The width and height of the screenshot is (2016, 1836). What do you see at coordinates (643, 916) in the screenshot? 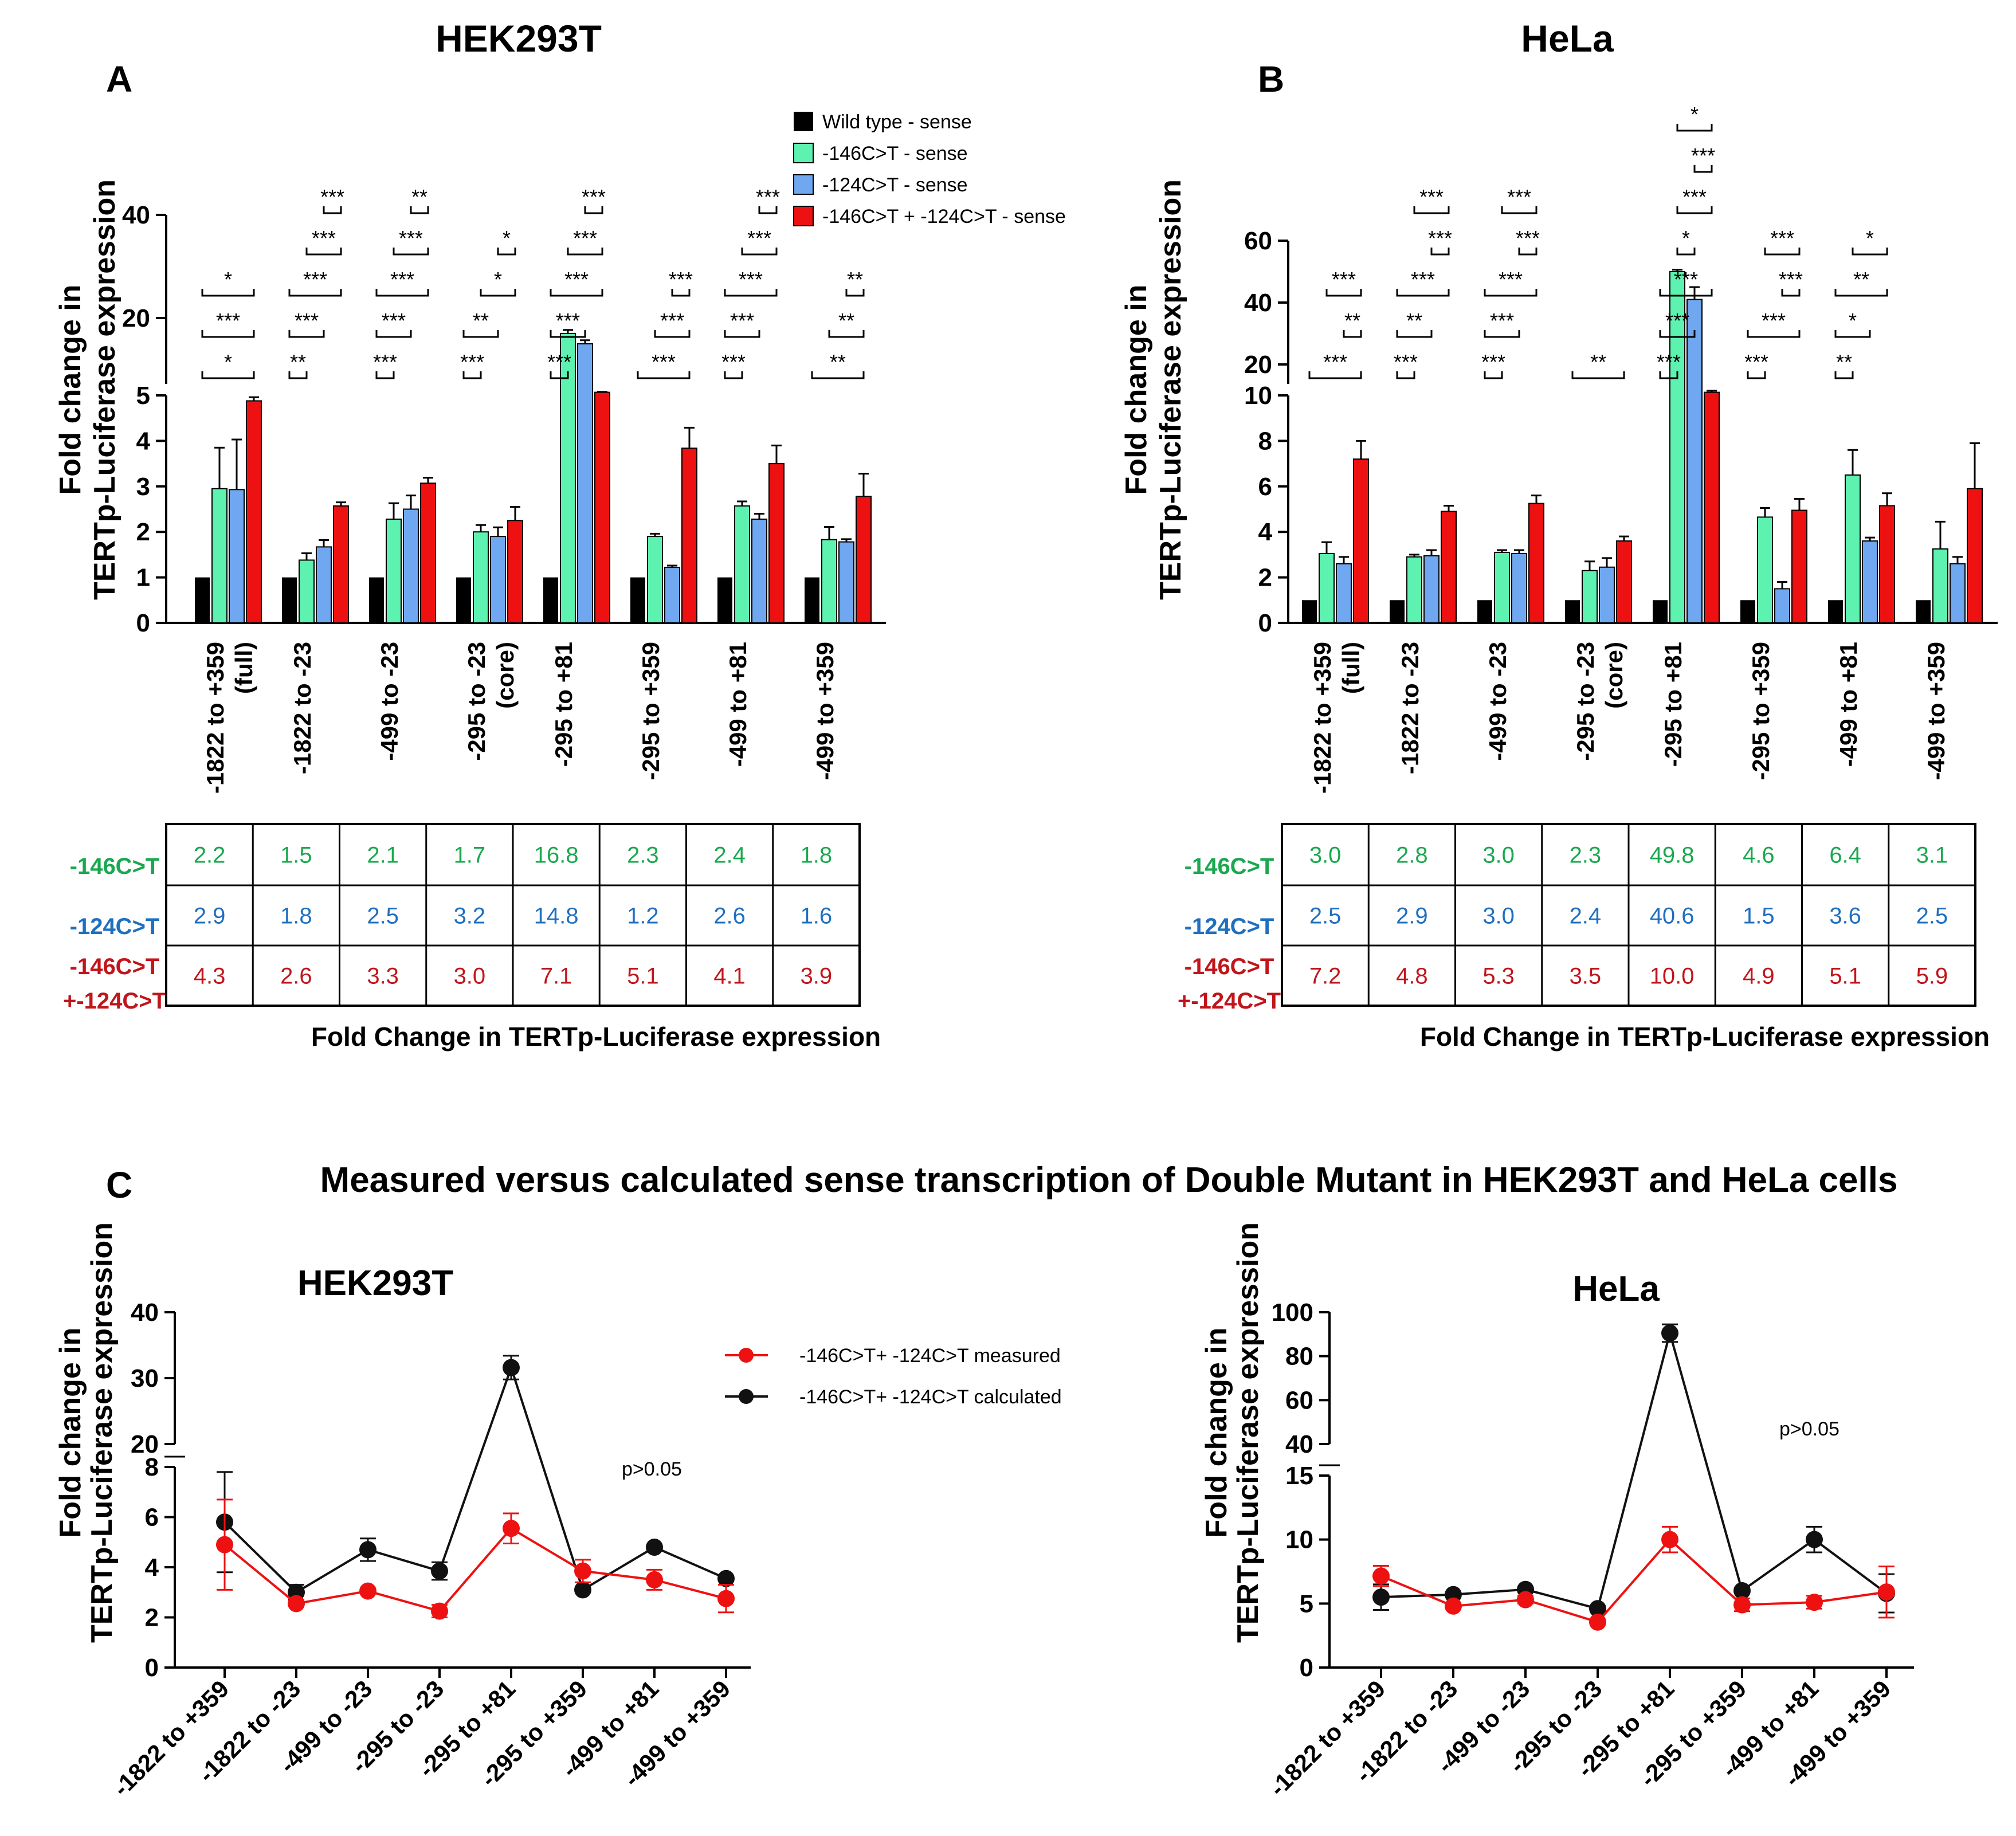
I see `table-cell: 1.2` at bounding box center [643, 916].